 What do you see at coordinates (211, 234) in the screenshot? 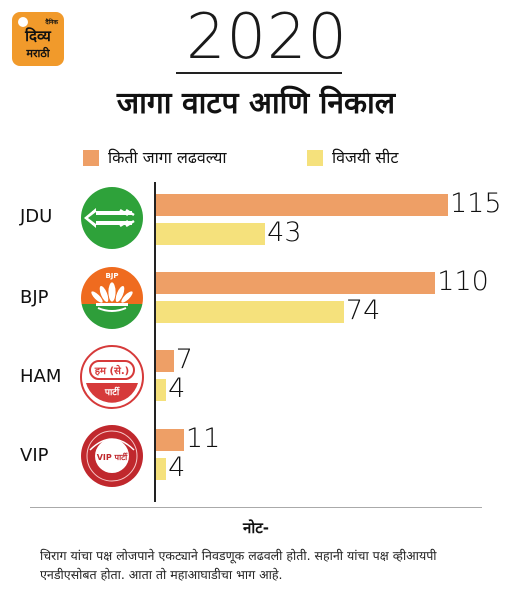
I see `bar-jdu-wins` at bounding box center [211, 234].